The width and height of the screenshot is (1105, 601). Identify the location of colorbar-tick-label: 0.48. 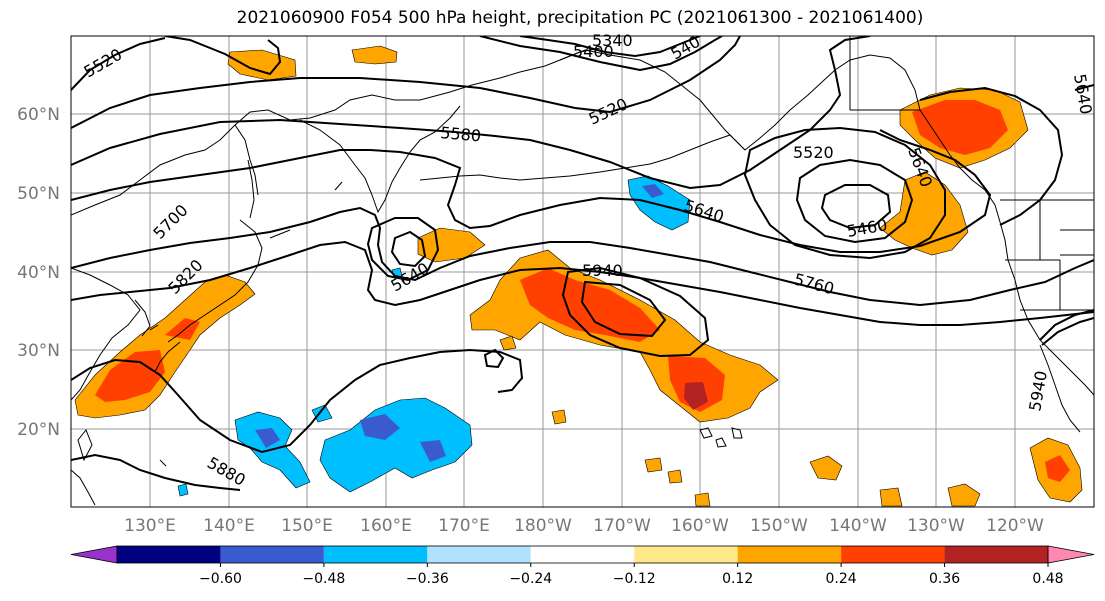
(1047, 579).